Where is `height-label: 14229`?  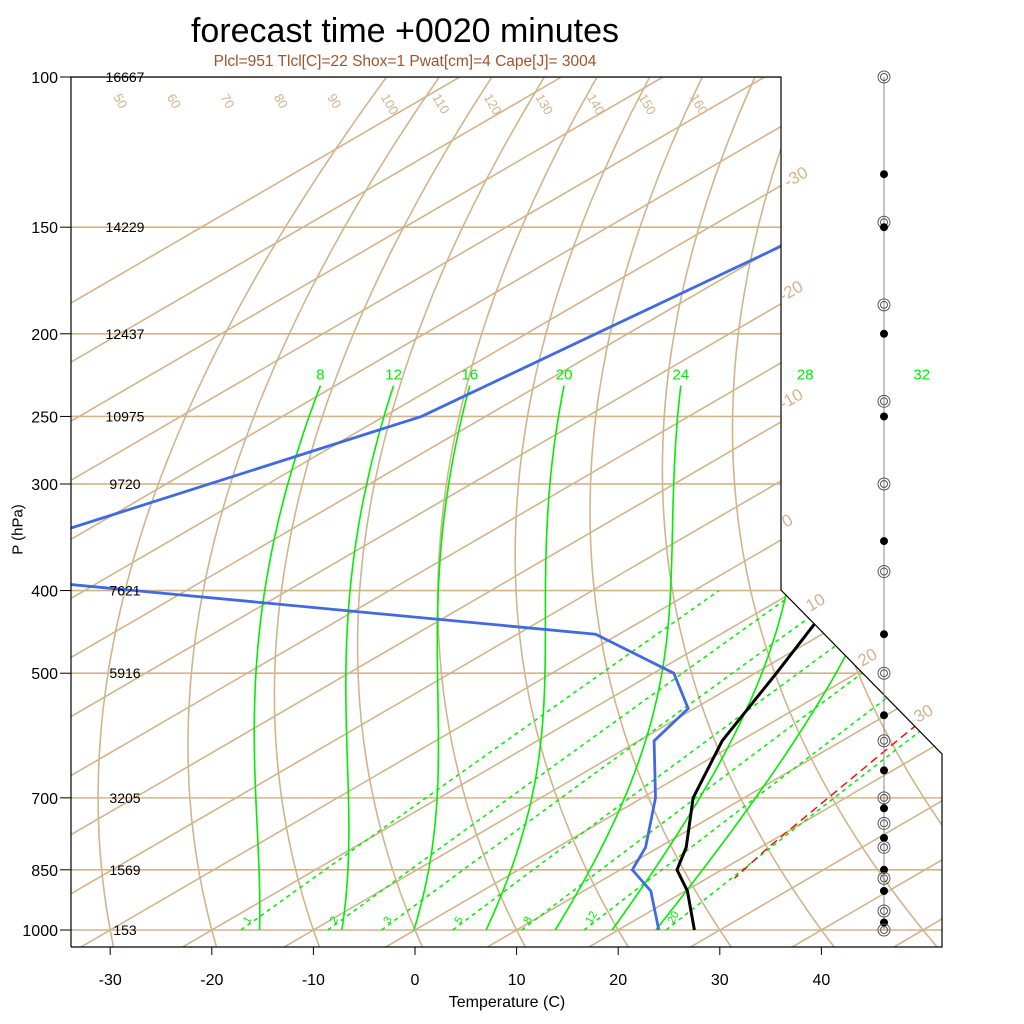
height-label: 14229 is located at coordinates (125, 227).